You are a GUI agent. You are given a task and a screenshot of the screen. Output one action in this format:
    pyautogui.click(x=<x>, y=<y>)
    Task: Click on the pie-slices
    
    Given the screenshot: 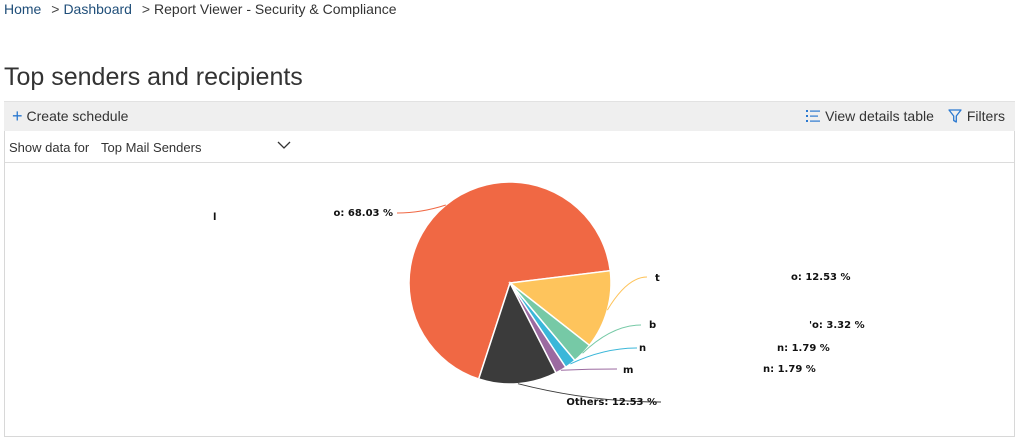 What is the action you would take?
    pyautogui.click(x=510, y=283)
    